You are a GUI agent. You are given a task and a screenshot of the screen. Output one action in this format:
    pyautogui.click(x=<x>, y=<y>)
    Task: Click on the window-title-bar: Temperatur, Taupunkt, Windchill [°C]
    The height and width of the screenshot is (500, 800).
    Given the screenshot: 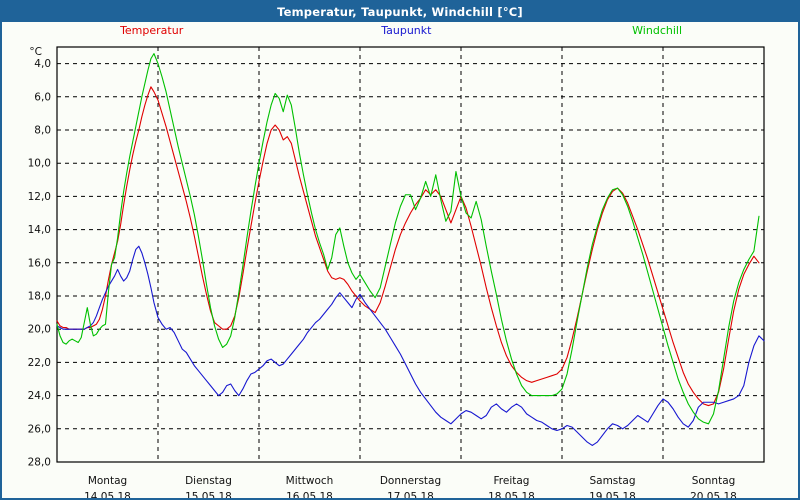 What is the action you would take?
    pyautogui.click(x=400, y=12)
    